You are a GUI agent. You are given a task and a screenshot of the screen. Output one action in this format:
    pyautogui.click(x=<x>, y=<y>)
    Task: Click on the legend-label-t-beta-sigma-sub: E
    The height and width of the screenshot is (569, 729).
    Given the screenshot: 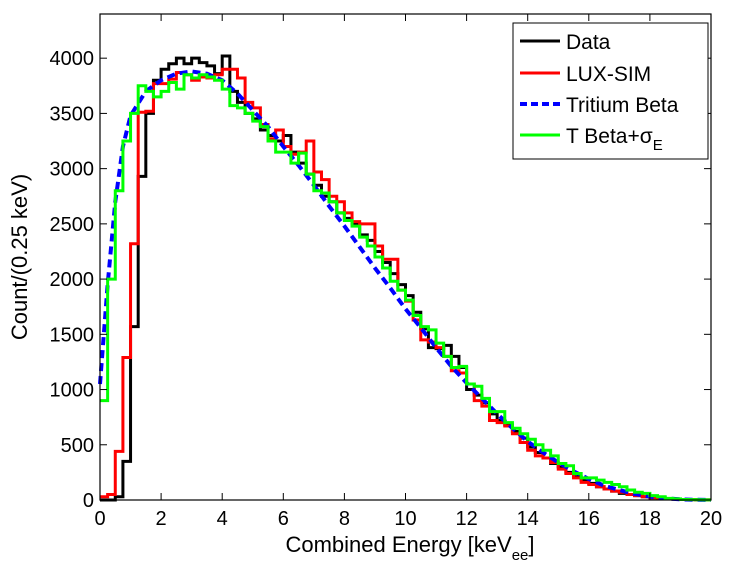 What is the action you would take?
    pyautogui.click(x=658, y=145)
    